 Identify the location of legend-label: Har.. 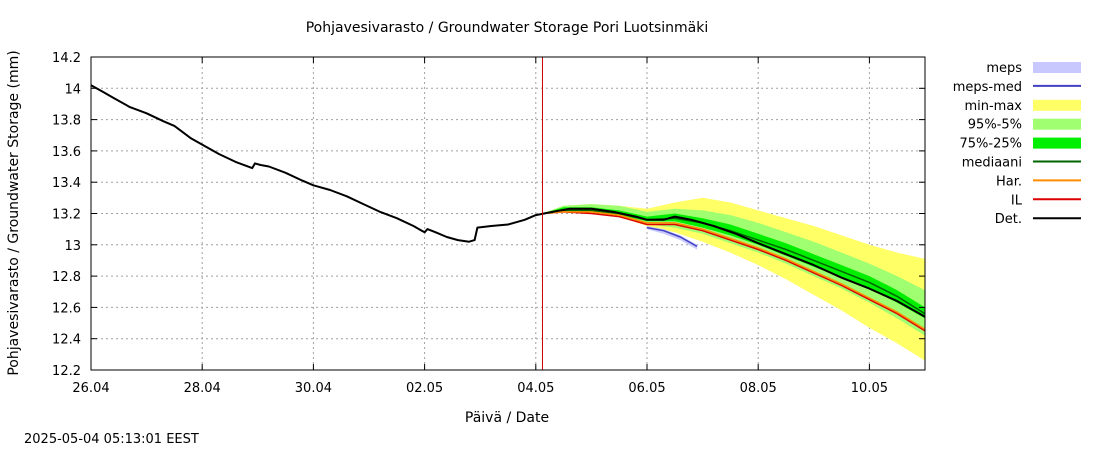
(1009, 181).